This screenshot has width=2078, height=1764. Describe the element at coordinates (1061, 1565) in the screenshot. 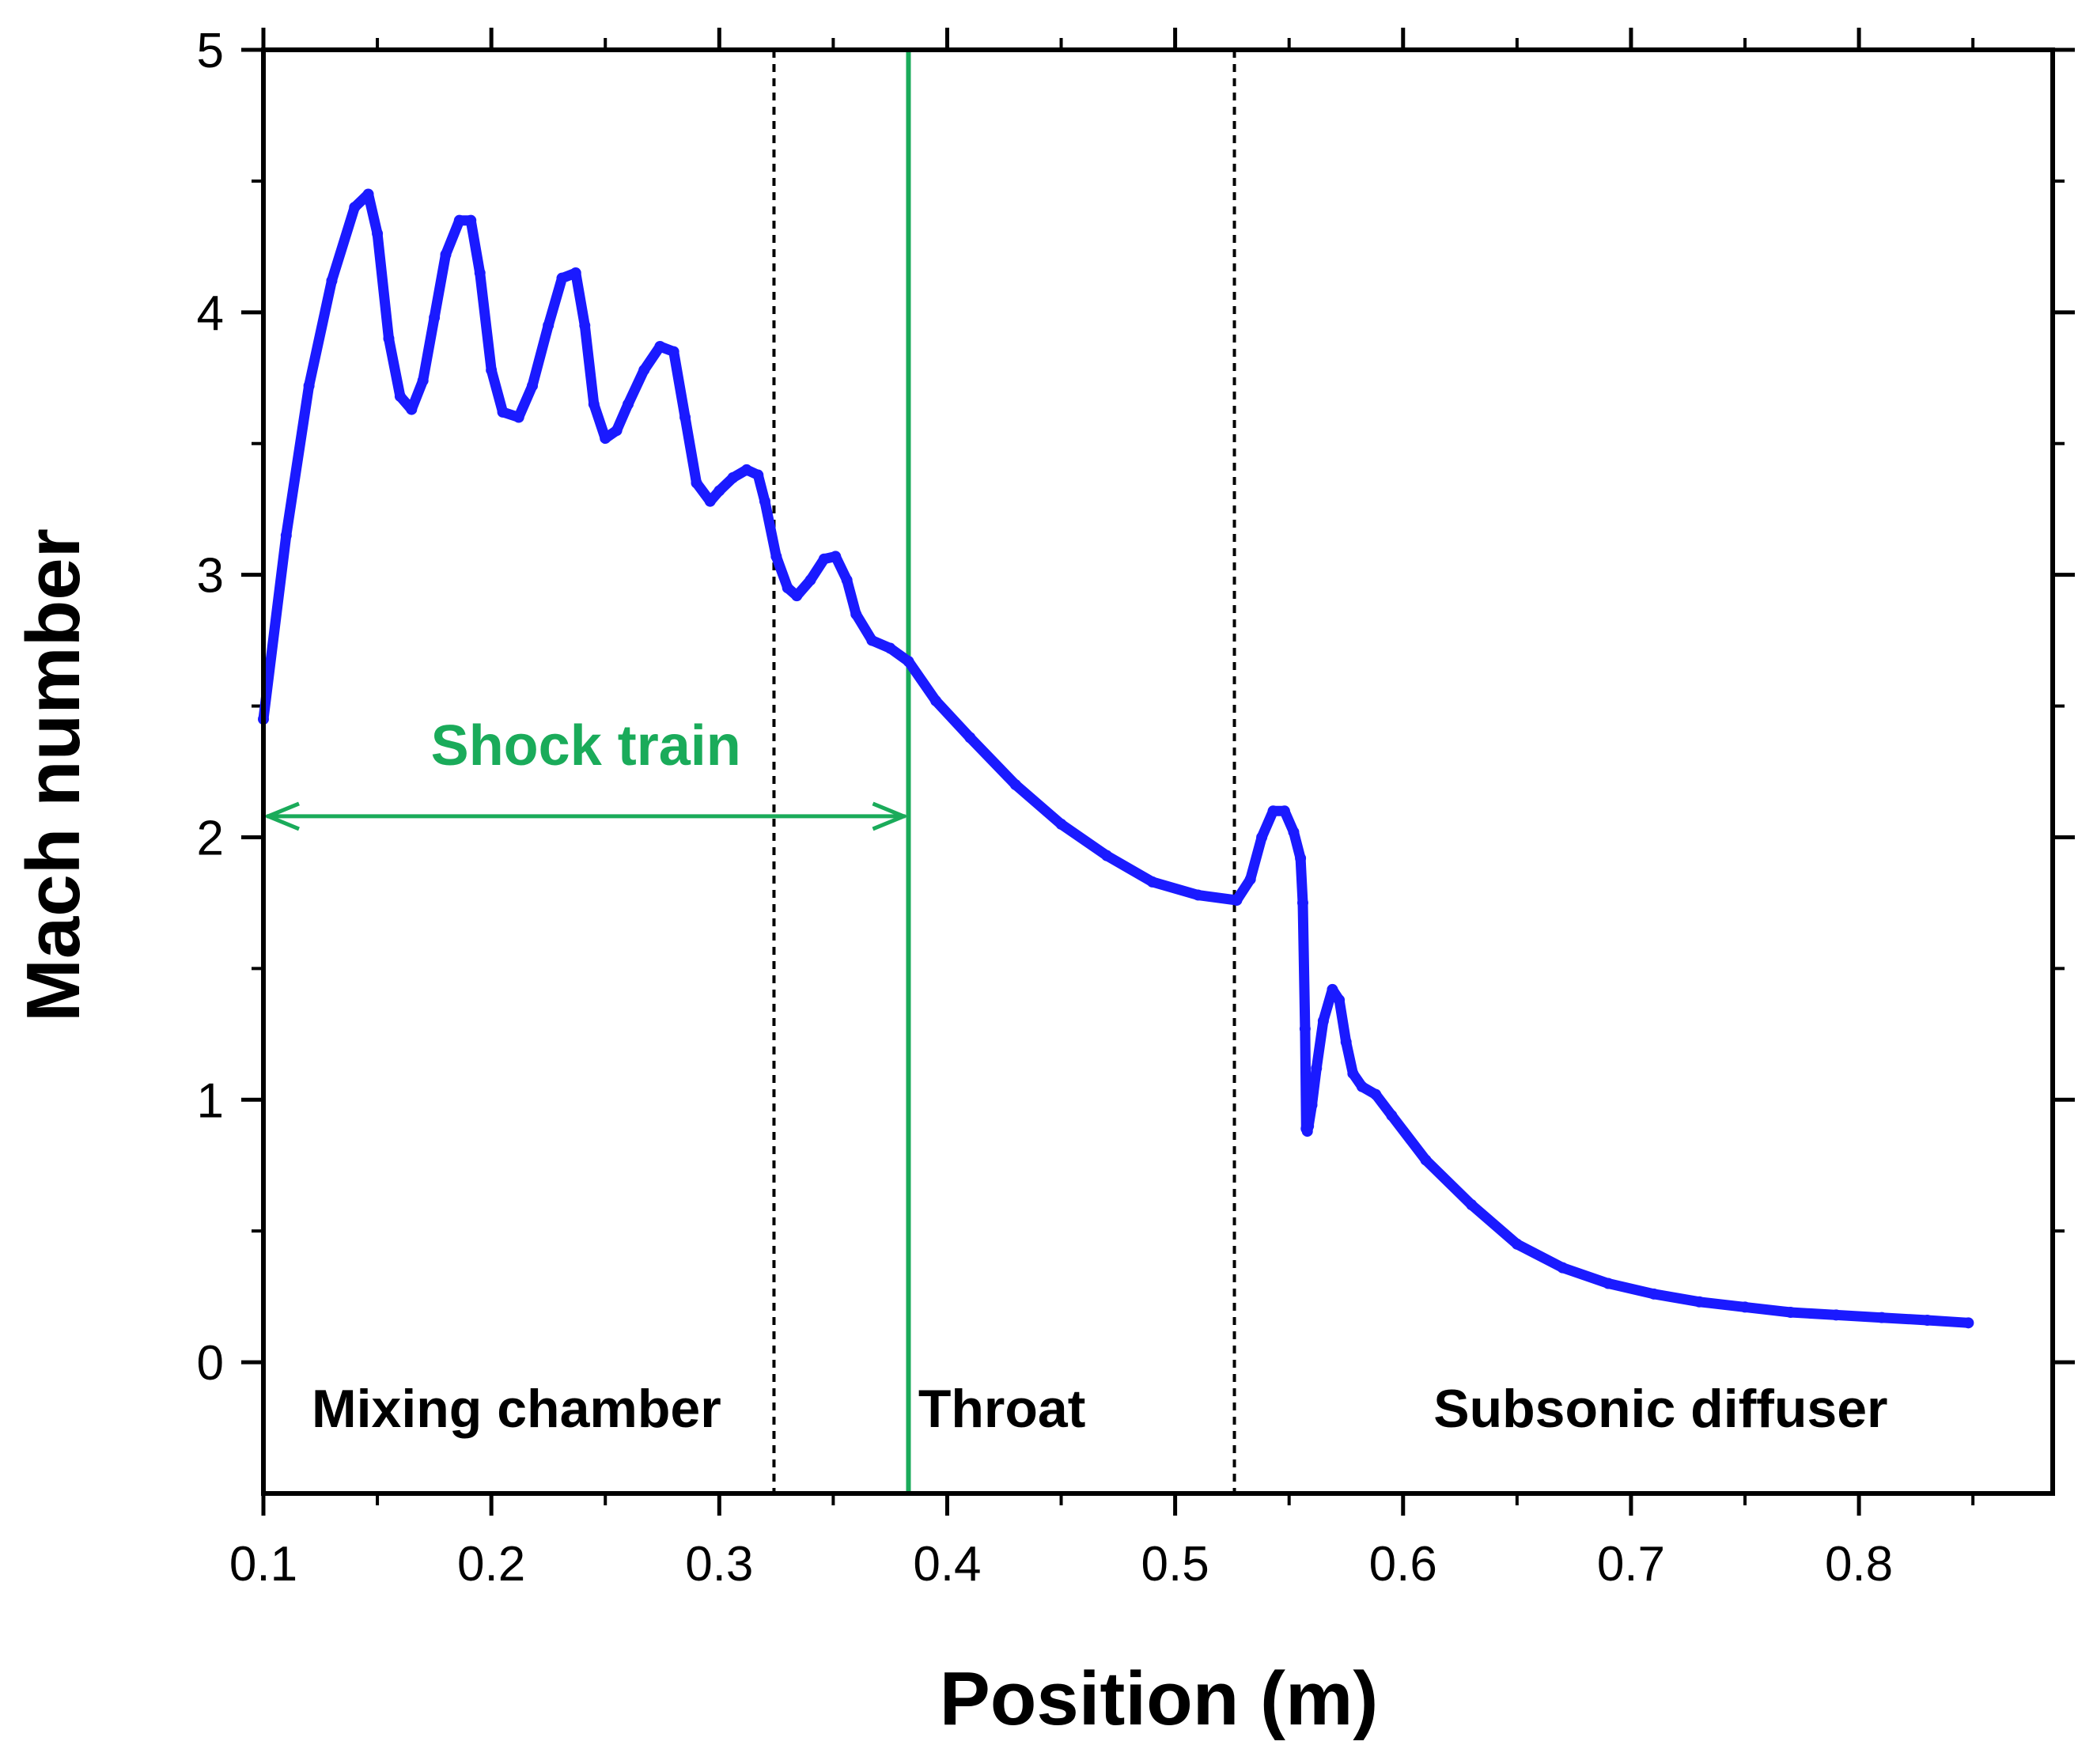

I see `x-tick-labels: 0.1 0.2 0.3 0.4 0.5 0.6 0.7 0.8` at that location.